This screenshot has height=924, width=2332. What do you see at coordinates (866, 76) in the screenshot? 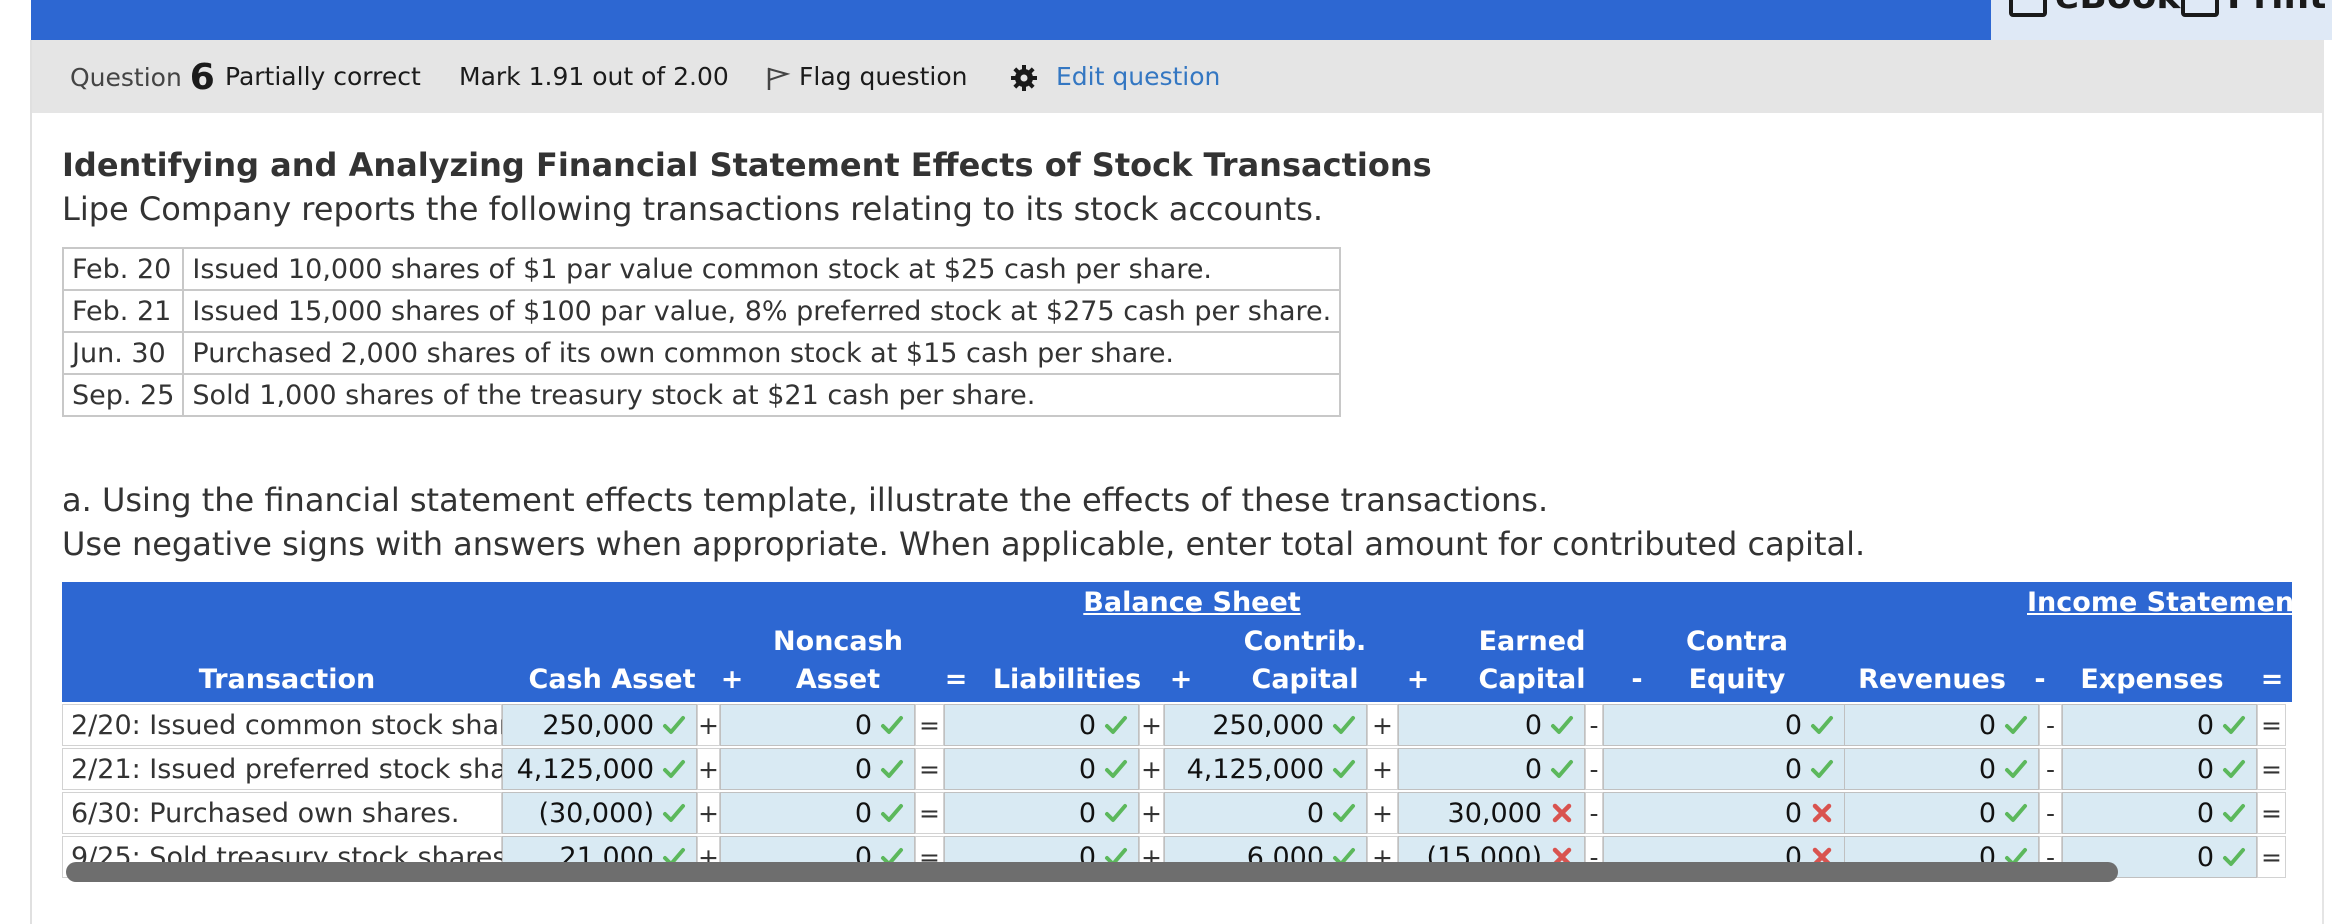
I see `flag-question-button: Flag question` at bounding box center [866, 76].